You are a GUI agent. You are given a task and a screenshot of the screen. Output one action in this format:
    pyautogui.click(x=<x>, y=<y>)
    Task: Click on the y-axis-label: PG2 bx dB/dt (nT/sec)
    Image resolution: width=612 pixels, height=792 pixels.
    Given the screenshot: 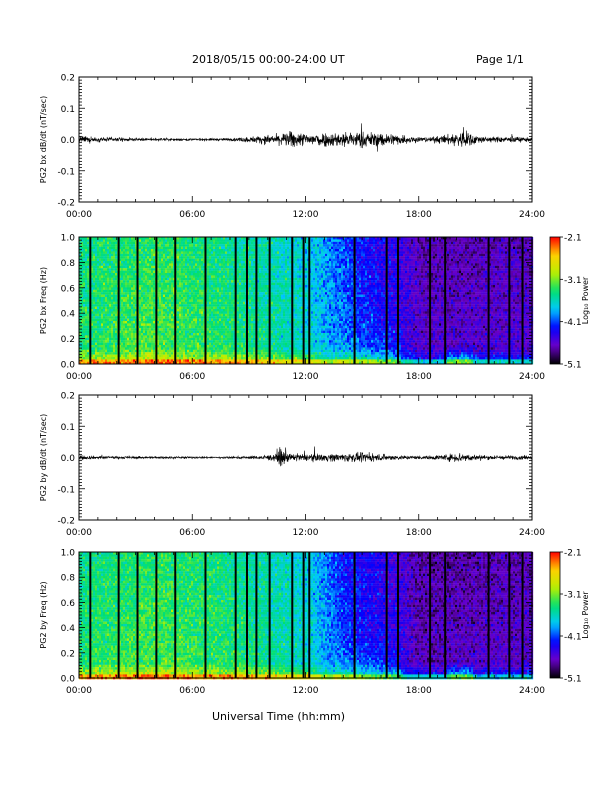 What is the action you would take?
    pyautogui.click(x=43, y=139)
    